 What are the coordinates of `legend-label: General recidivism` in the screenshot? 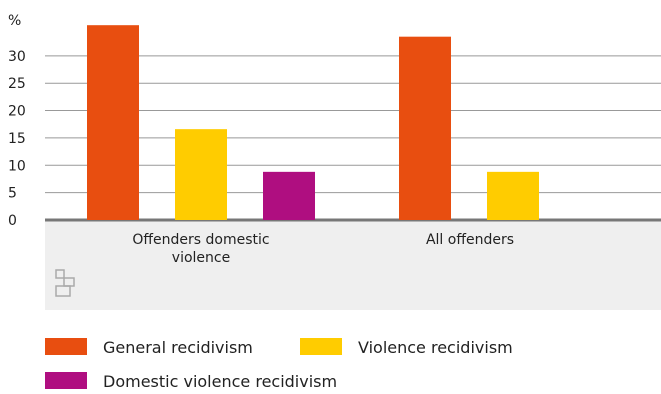 It's located at (178, 347).